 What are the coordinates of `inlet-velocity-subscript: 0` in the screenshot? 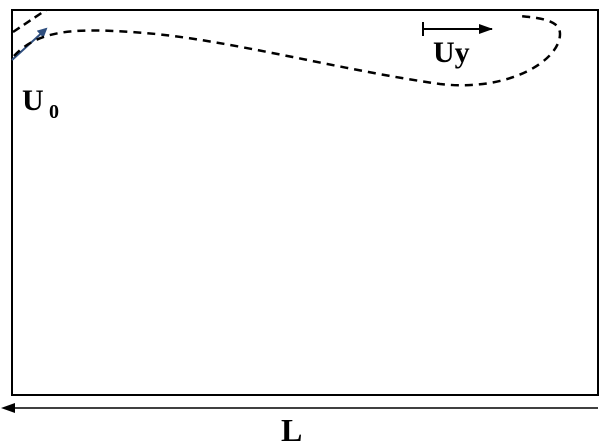 It's located at (54, 112).